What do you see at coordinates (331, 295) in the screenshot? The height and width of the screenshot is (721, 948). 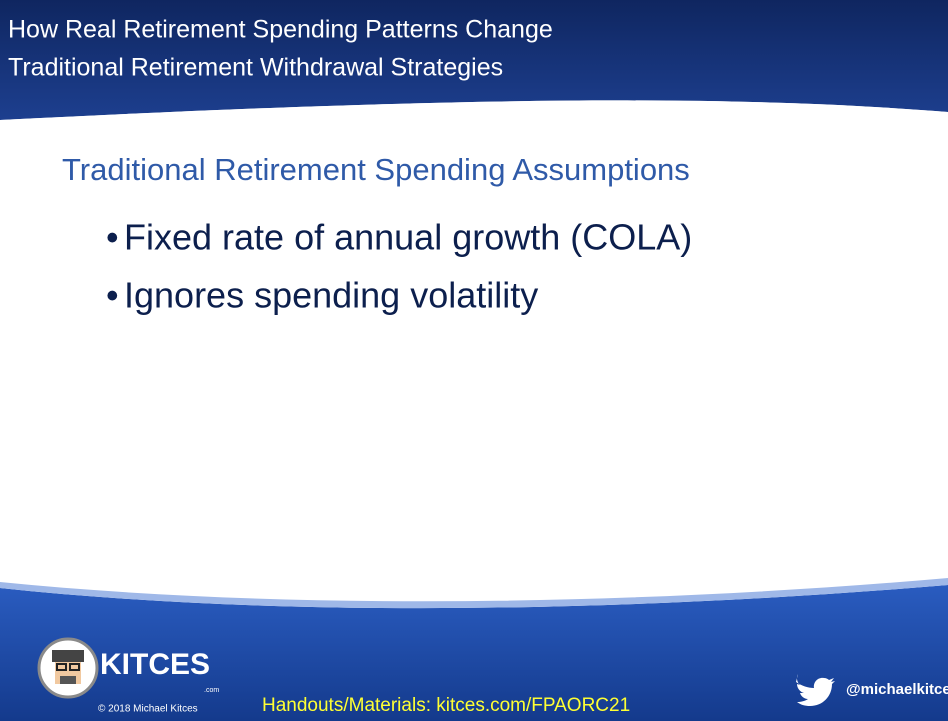 I see `bullet: Ignores spending volatility` at bounding box center [331, 295].